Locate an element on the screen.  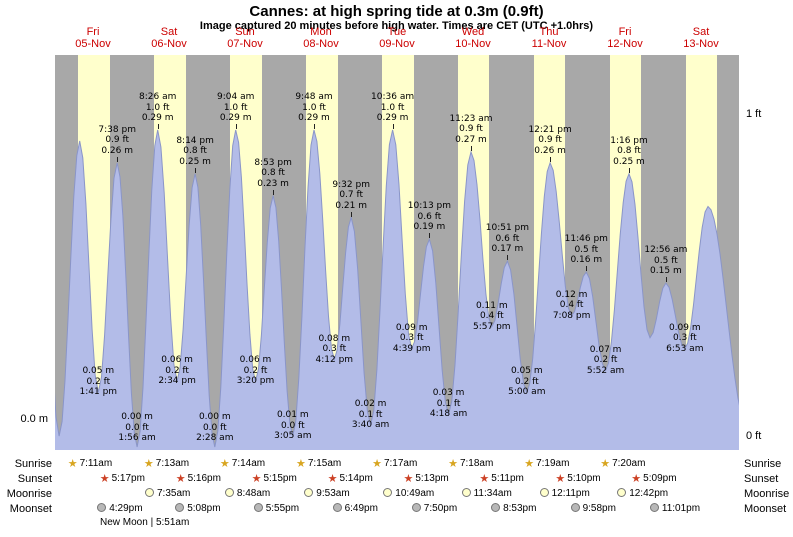
high-tide-annotation: 12:56 am 0.5 ft 0.15 m is located at coordinates (666, 261).